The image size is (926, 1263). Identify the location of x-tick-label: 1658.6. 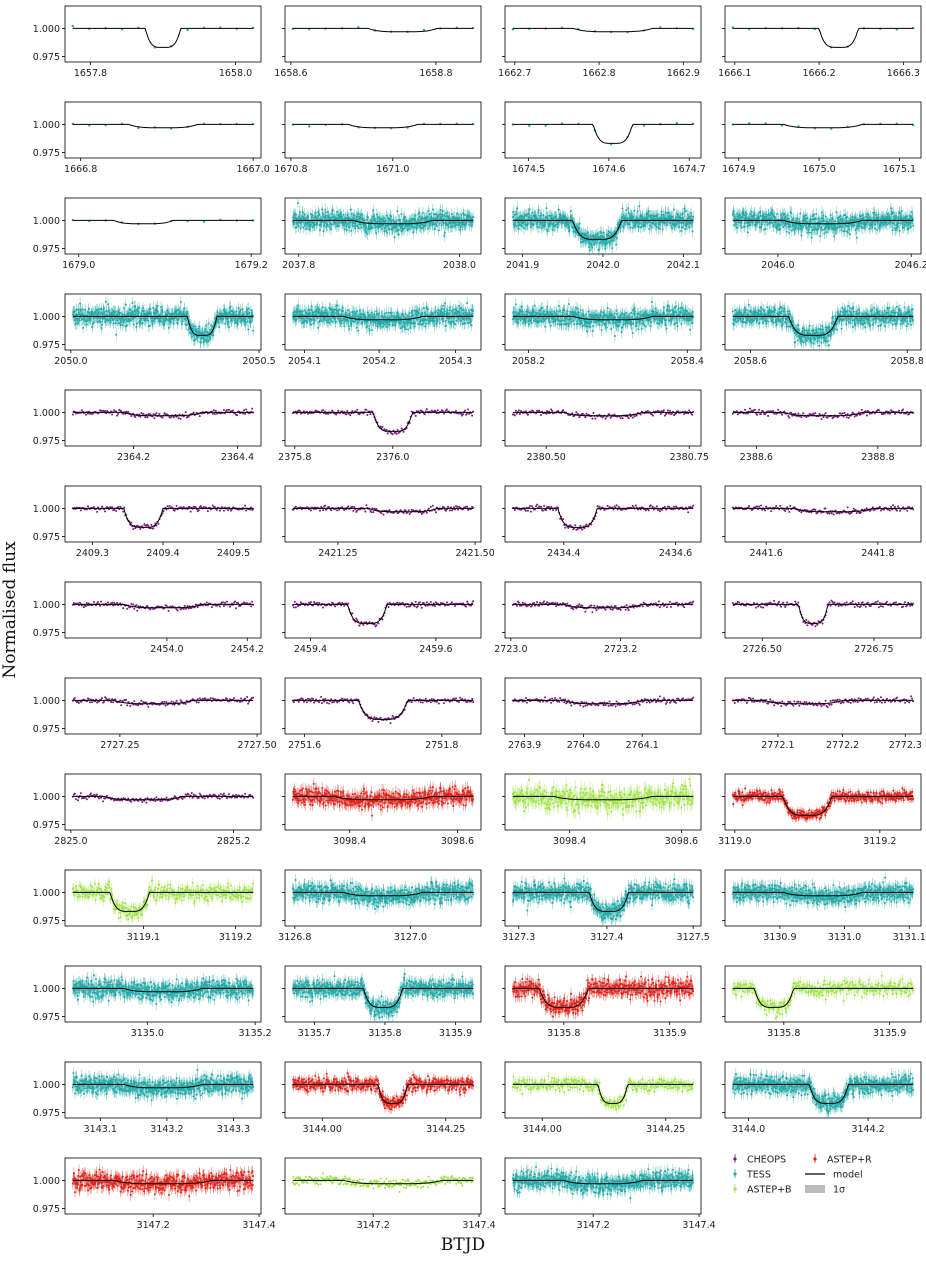
(290, 73).